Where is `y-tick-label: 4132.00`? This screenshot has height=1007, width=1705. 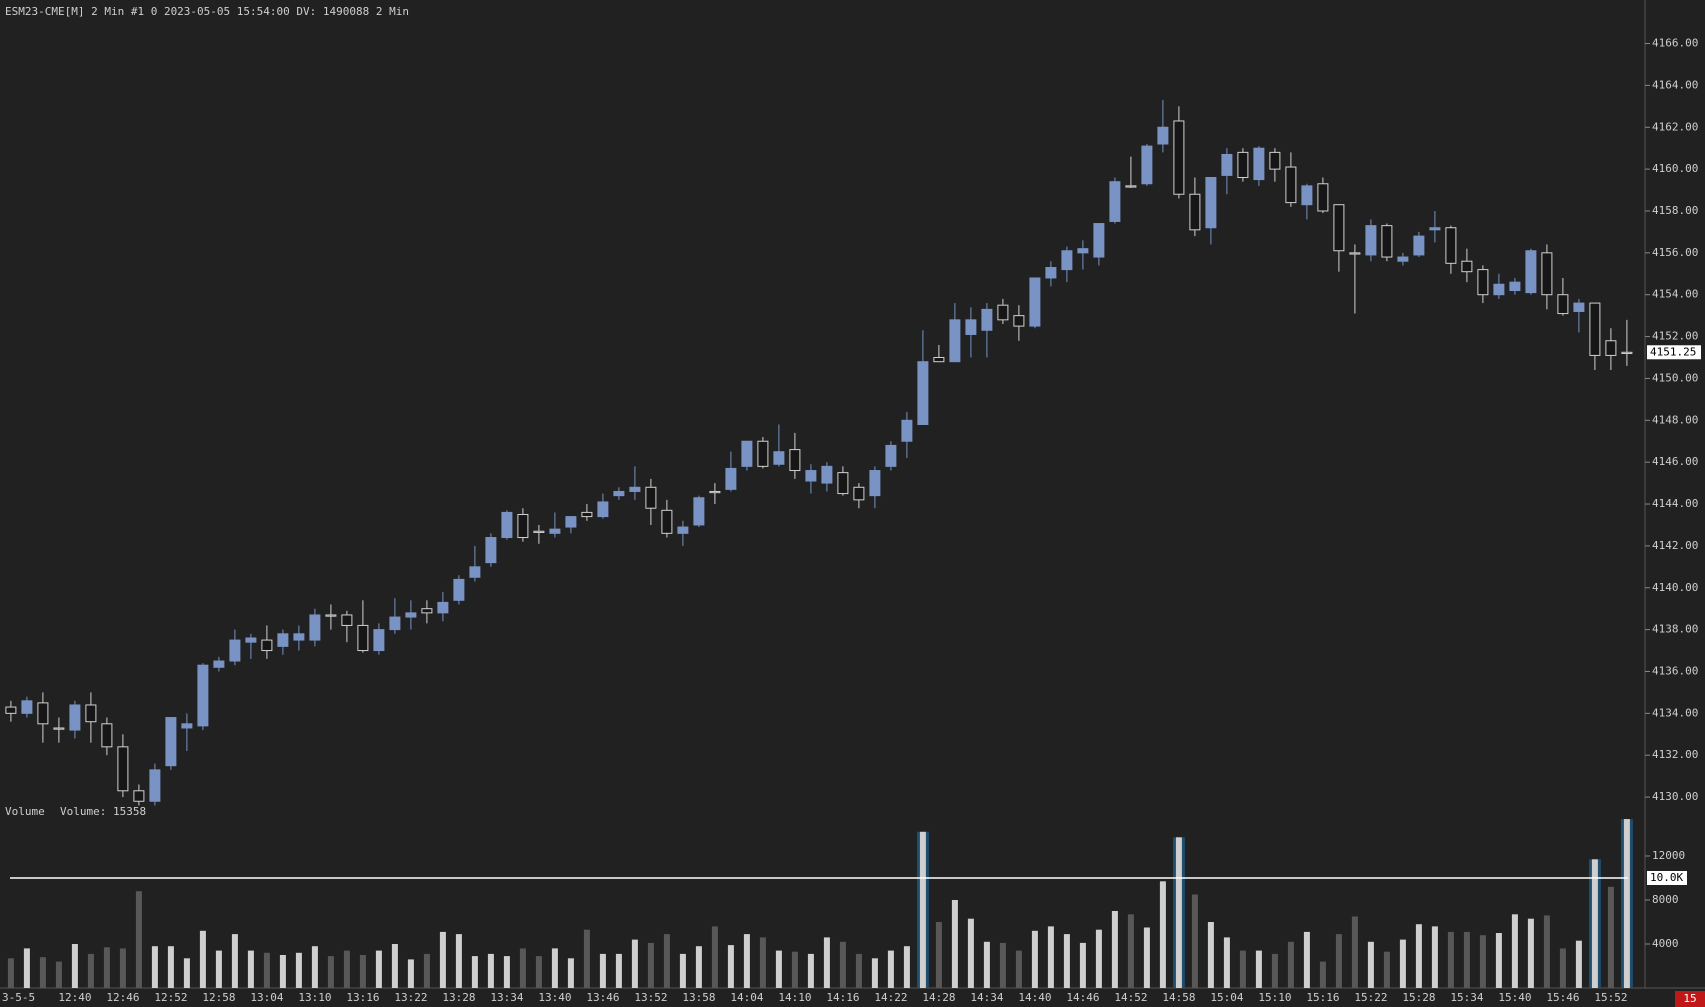
y-tick-label: 4132.00 is located at coordinates (1675, 754).